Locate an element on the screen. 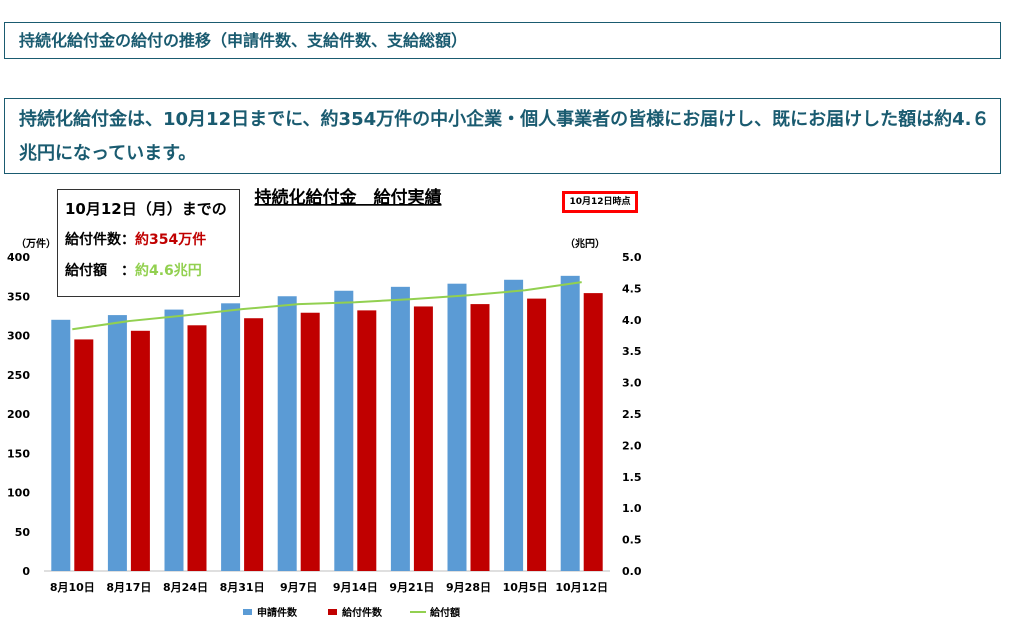  y-tick-label-left: 100 is located at coordinates (18, 493).